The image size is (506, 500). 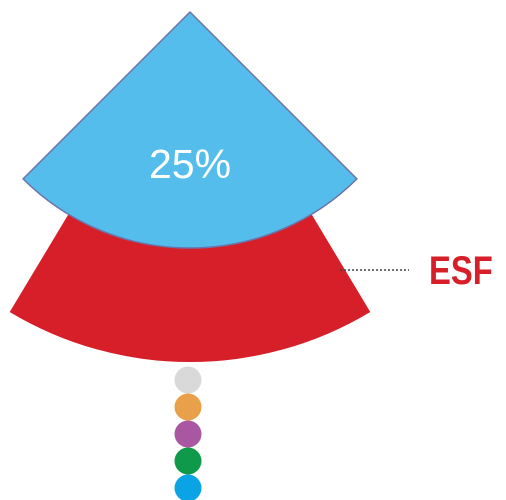 What do you see at coordinates (190, 164) in the screenshot?
I see `slice-value-label: 25%` at bounding box center [190, 164].